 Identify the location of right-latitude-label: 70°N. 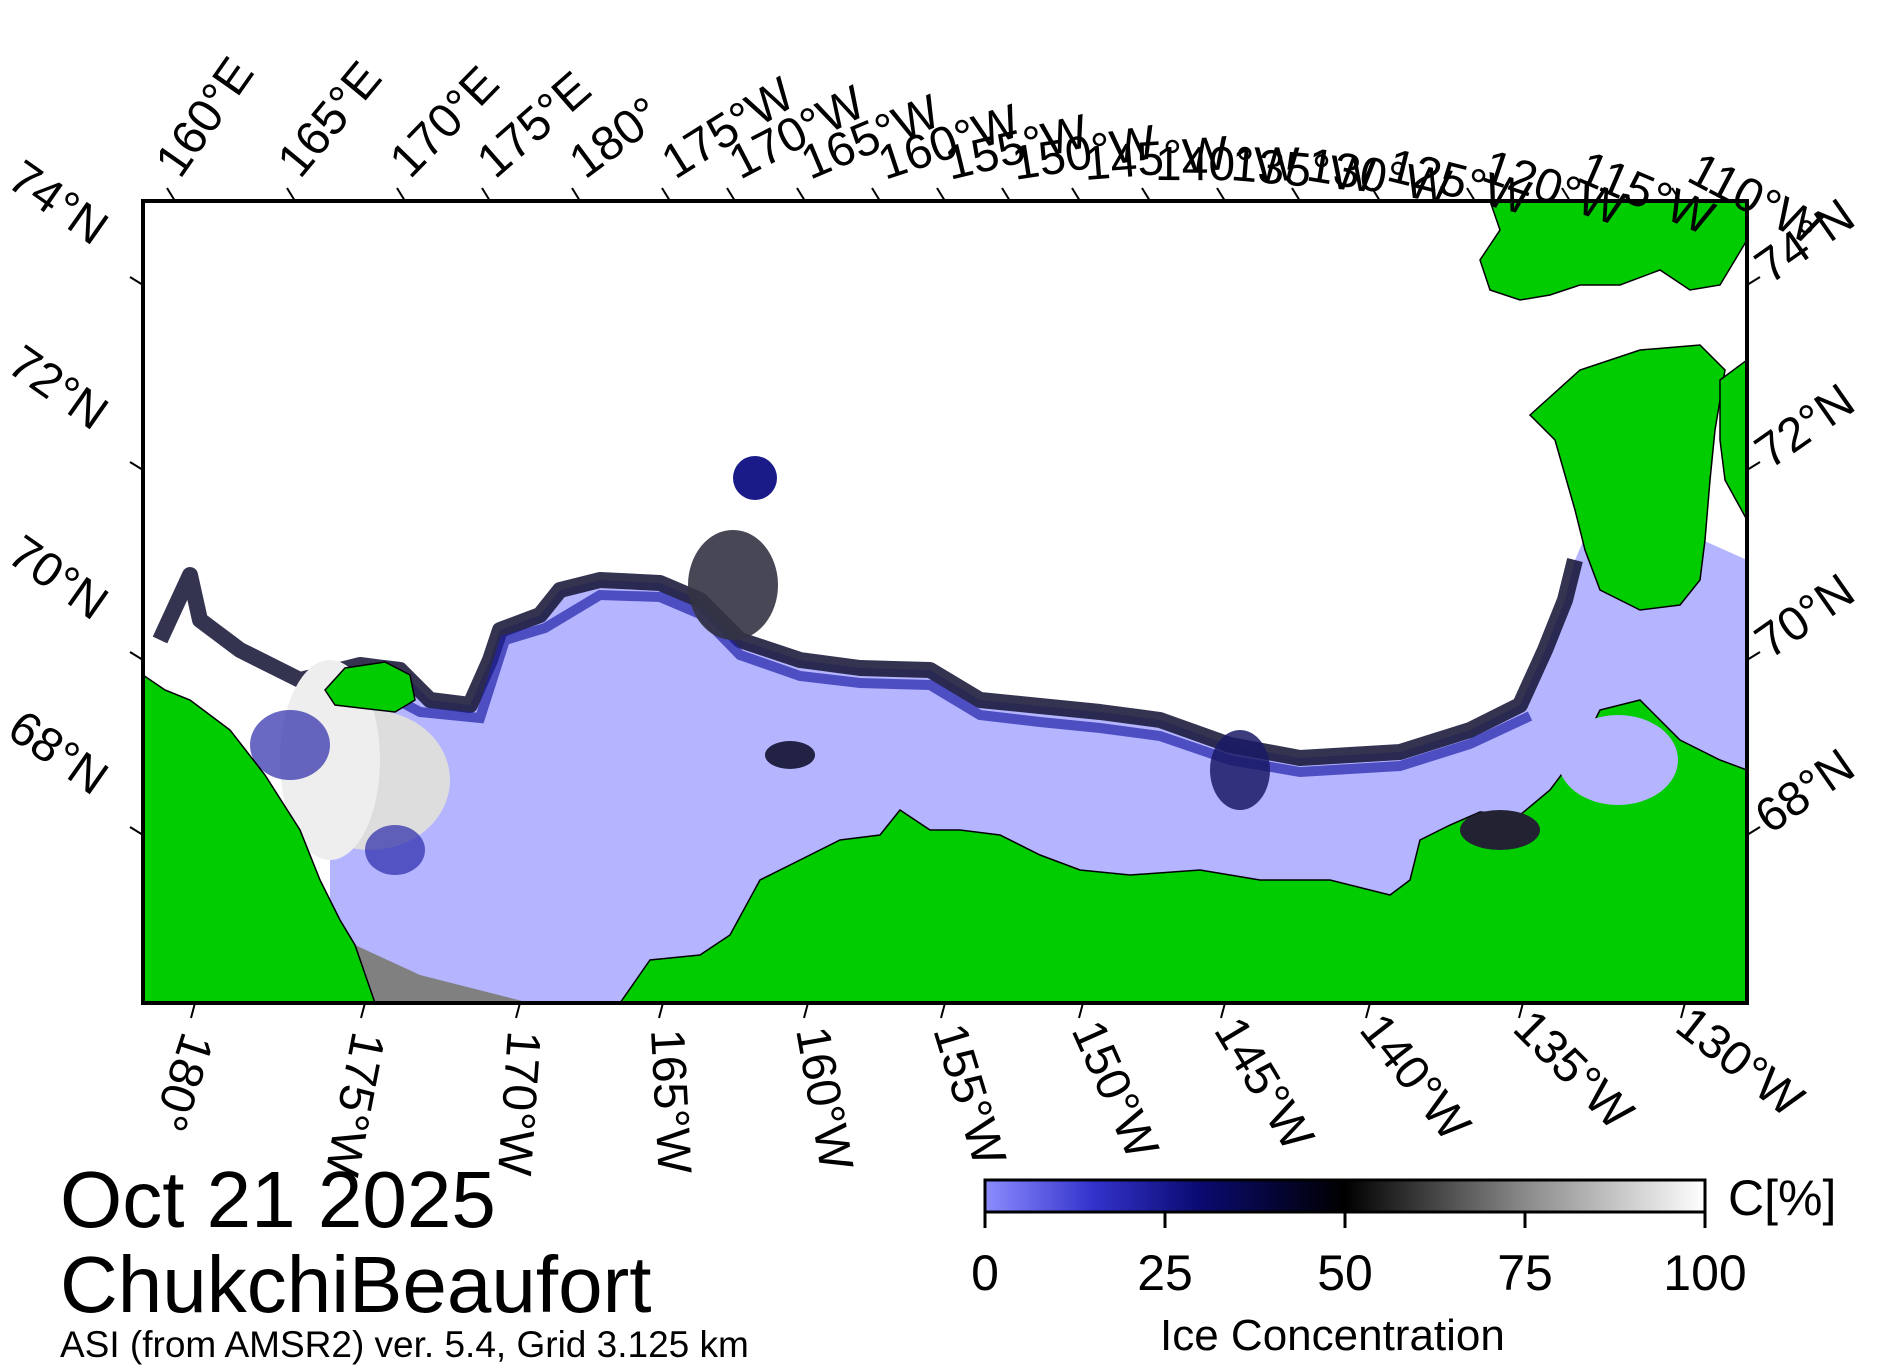
(1805, 616).